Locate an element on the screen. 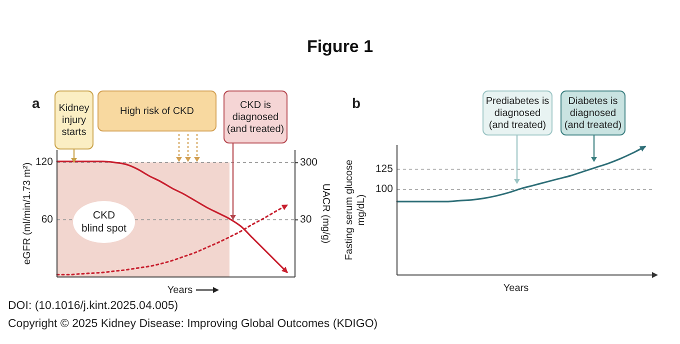 The image size is (680, 344). text: b is located at coordinates (356, 102).